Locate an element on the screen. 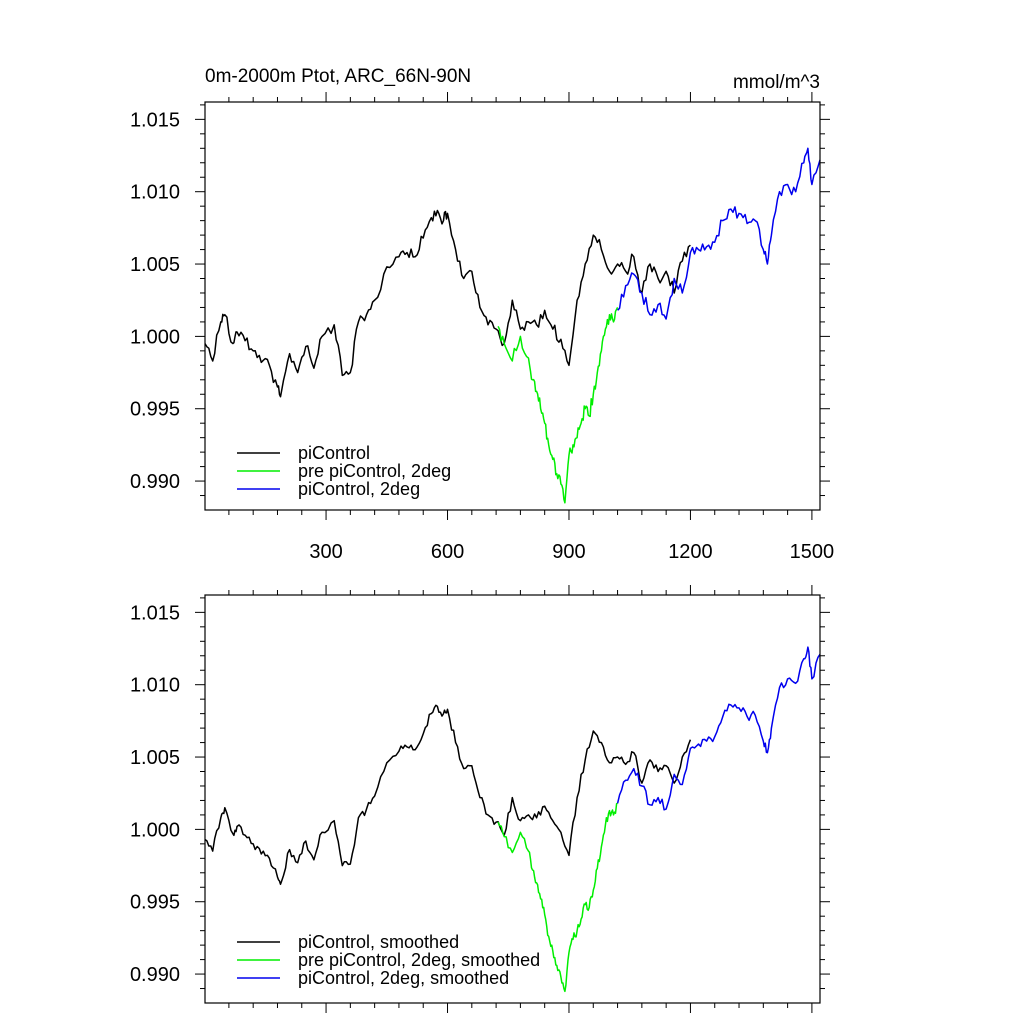 Image resolution: width=1024 pixels, height=1024 pixels. units-label: mmol/m^3 is located at coordinates (776, 82).